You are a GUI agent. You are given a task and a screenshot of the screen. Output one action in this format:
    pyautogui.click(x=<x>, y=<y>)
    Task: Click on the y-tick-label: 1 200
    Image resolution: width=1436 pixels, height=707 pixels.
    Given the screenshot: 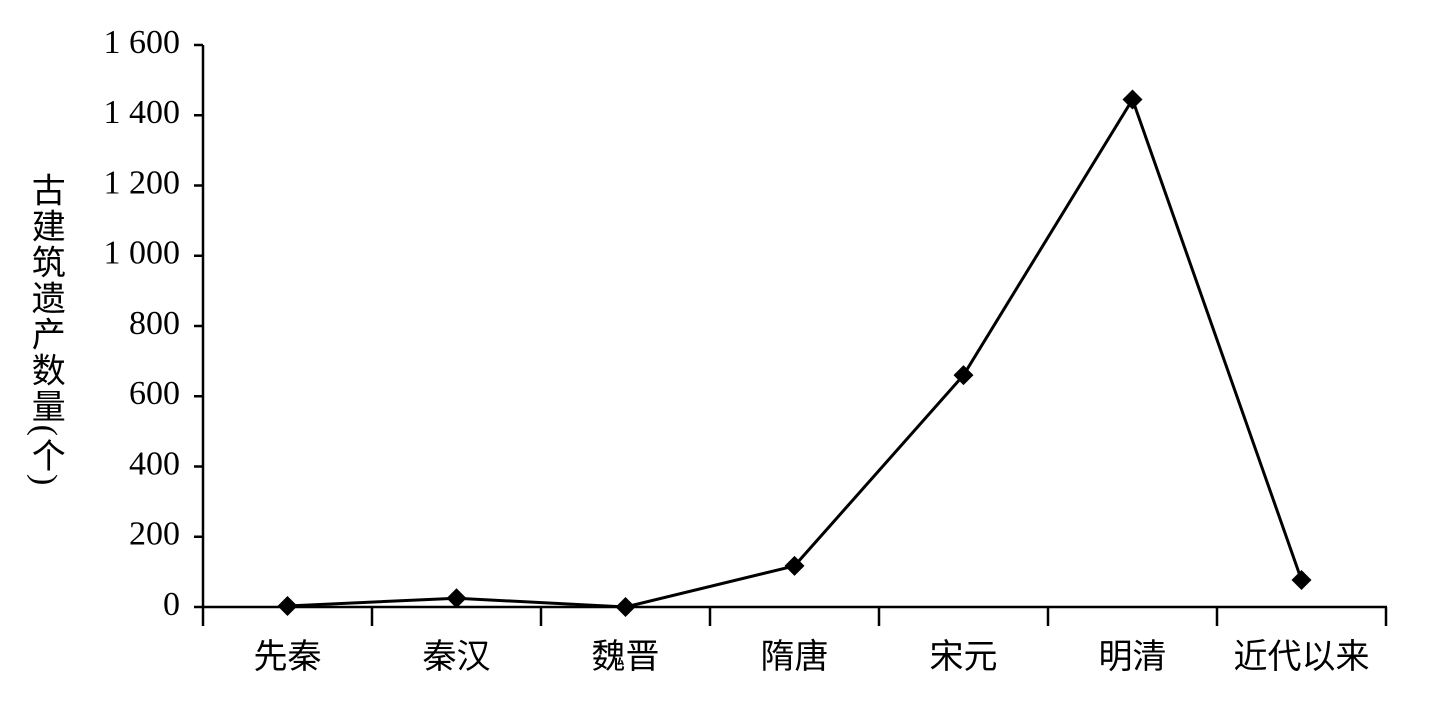 What is the action you would take?
    pyautogui.click(x=142, y=182)
    